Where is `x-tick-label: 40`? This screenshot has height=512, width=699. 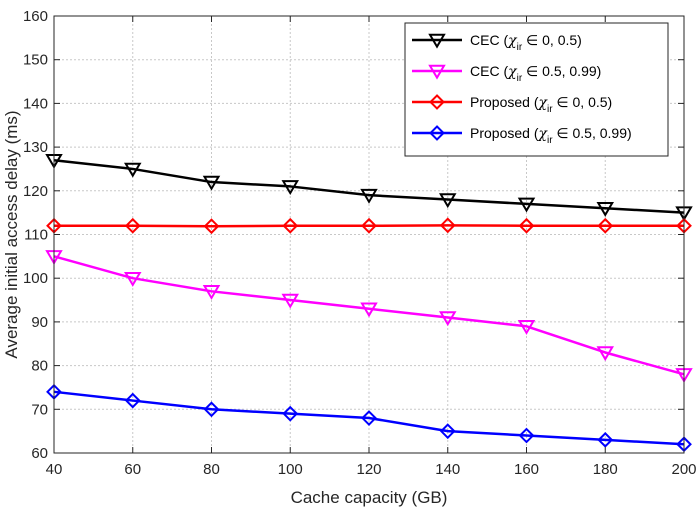
x-tick-label: 40 is located at coordinates (54, 469).